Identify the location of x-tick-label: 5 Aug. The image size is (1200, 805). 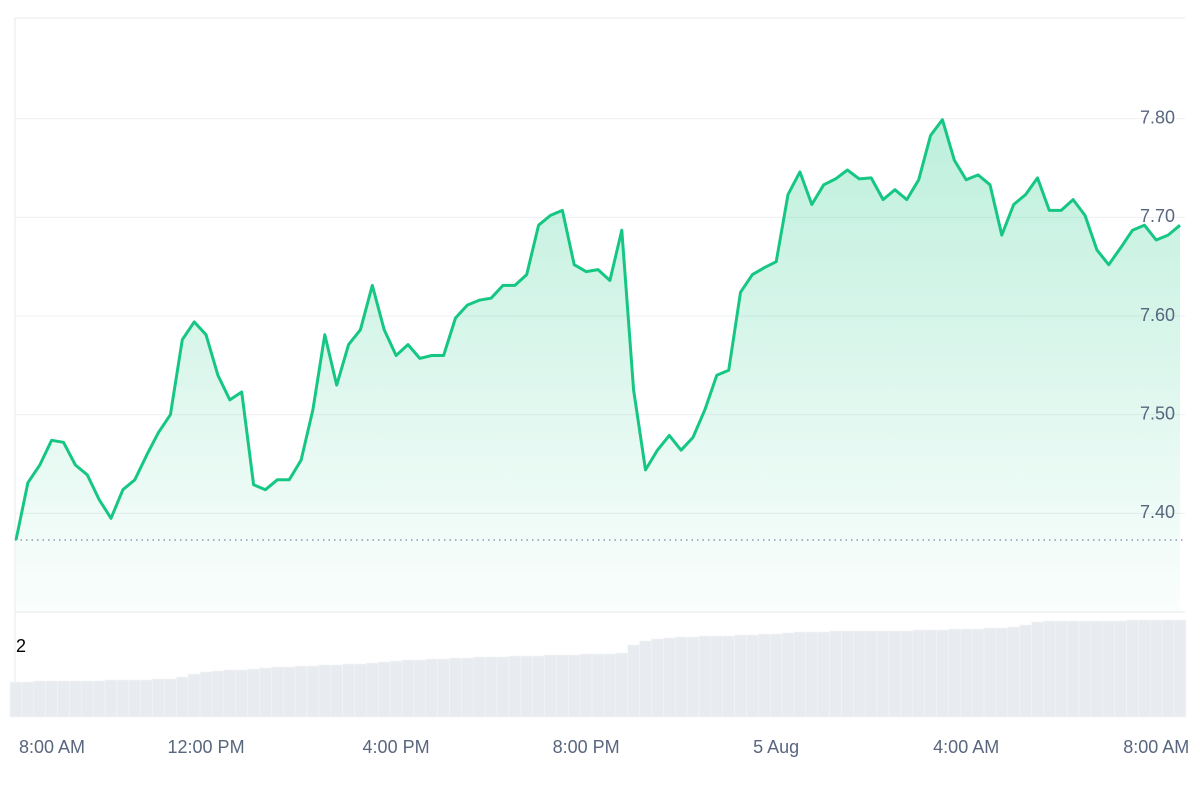
(776, 747).